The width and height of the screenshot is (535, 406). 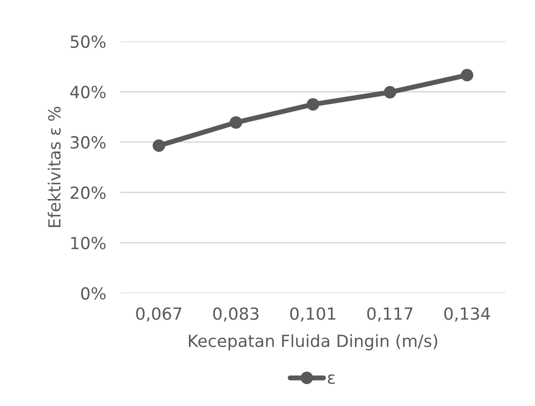 I want to click on y-axis-title: Efektivitas ε %, so click(x=54, y=167).